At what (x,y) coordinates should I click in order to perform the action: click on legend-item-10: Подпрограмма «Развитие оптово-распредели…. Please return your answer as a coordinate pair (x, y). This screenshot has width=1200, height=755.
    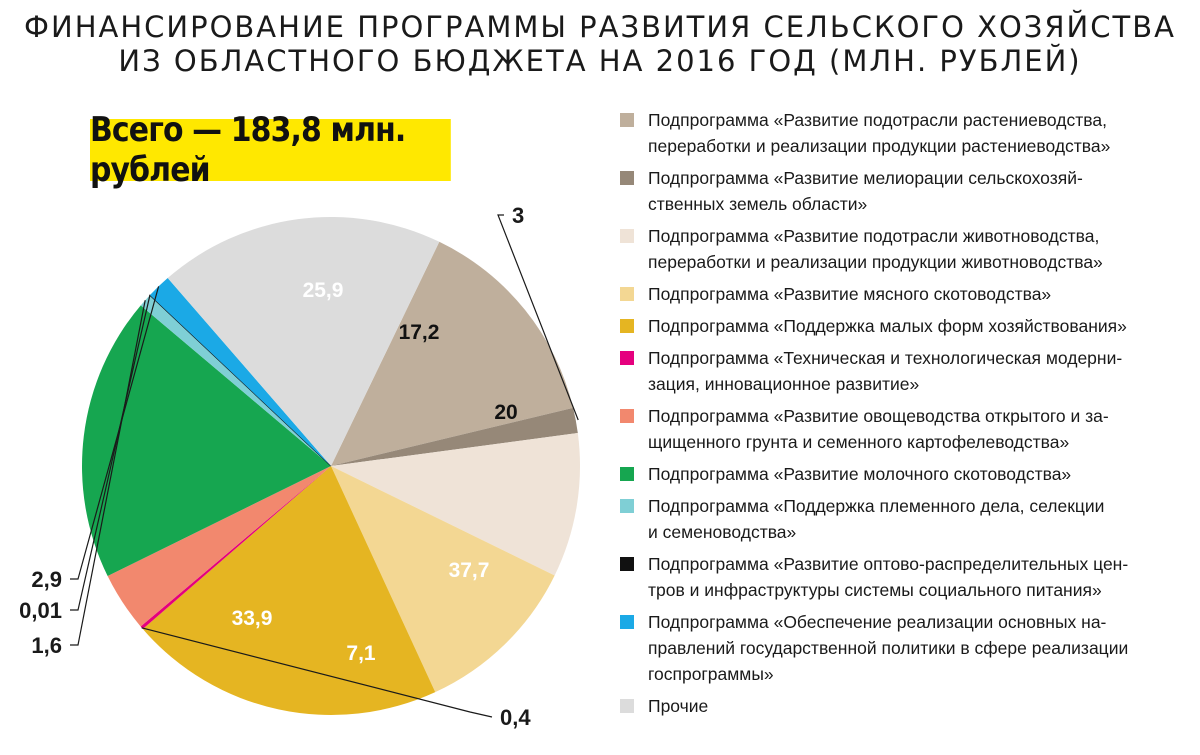
    Looking at the image, I should click on (907, 577).